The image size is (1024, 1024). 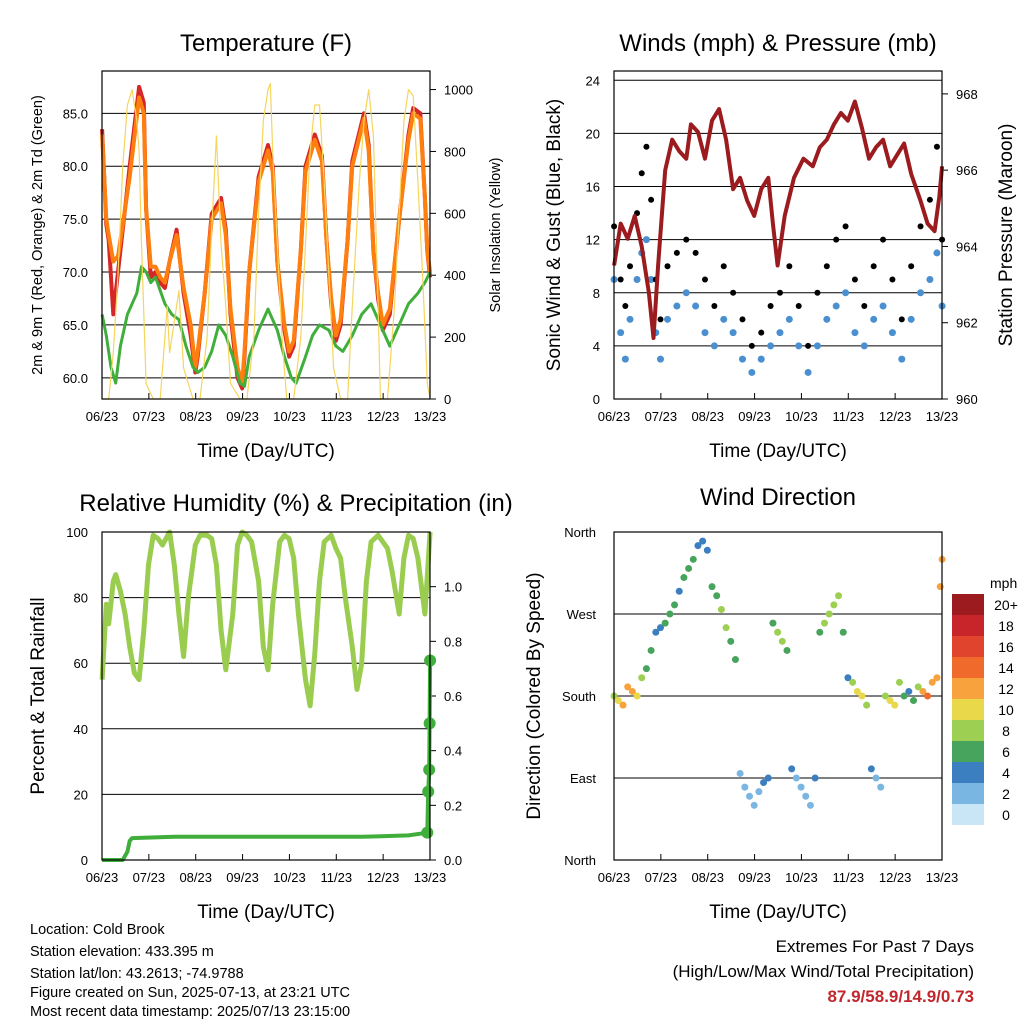 What do you see at coordinates (661, 416) in the screenshot?
I see `x-tick-label: 07/23` at bounding box center [661, 416].